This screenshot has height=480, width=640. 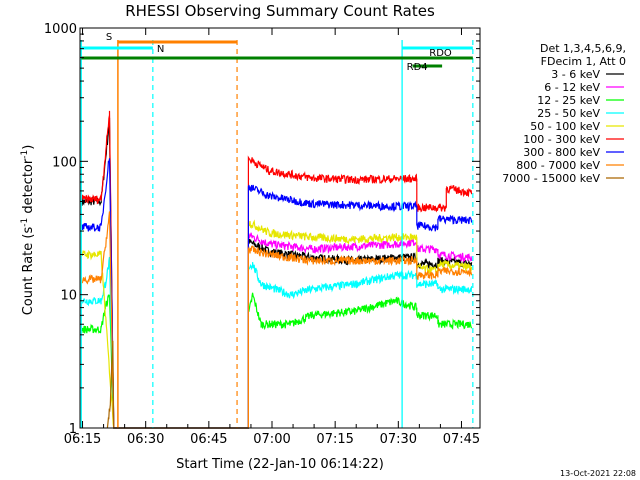 What do you see at coordinates (561, 139) in the screenshot?
I see `legend-label-5: 100 - 300 keV` at bounding box center [561, 139].